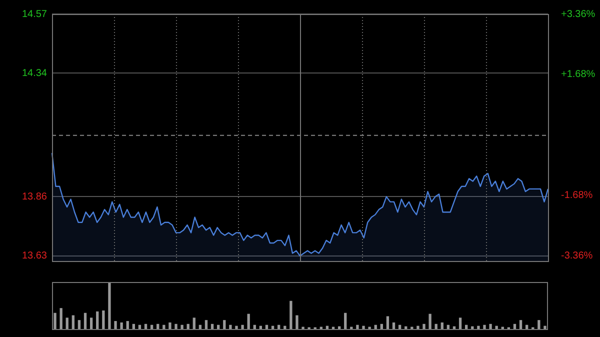  I want to click on y-tick-label: 13.63, so click(35, 256).